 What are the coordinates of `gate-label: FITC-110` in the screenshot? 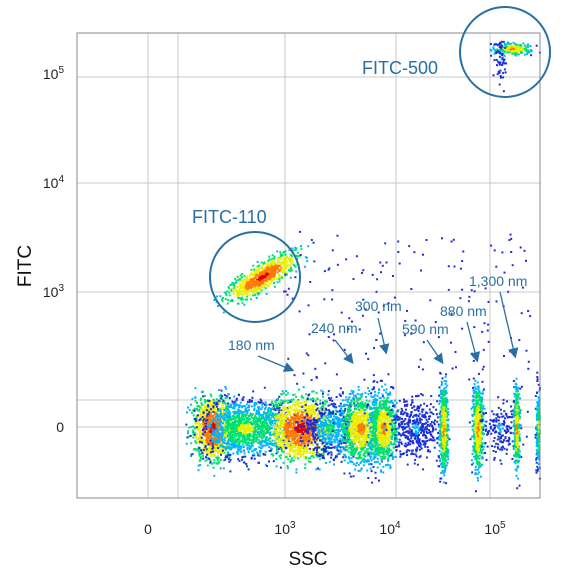 It's located at (229, 217).